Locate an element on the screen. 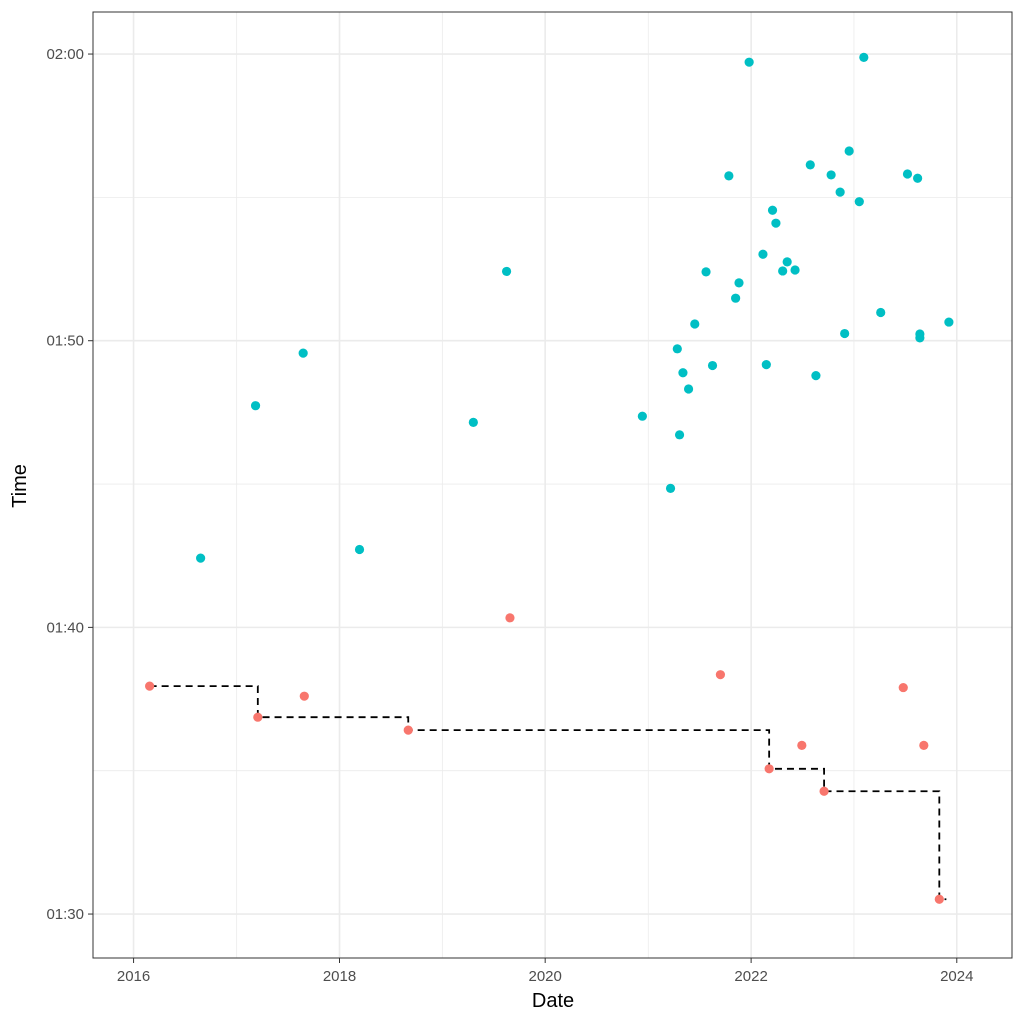  y-axis-title: Time is located at coordinates (20, 486).